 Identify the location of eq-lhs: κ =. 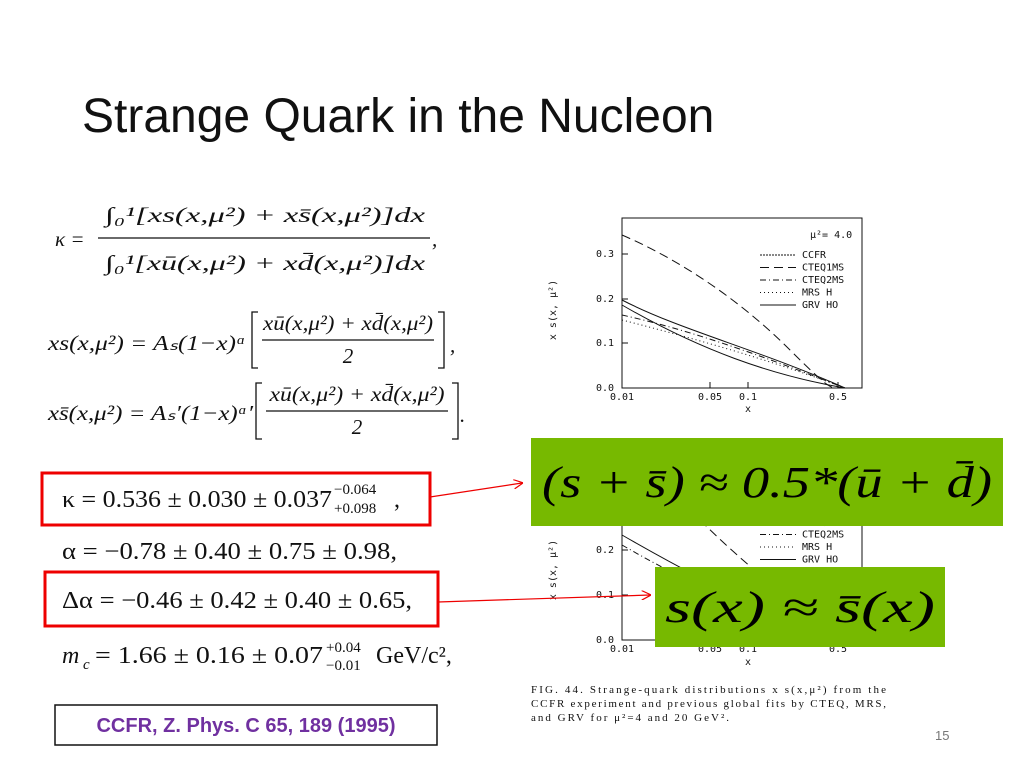
(70, 239).